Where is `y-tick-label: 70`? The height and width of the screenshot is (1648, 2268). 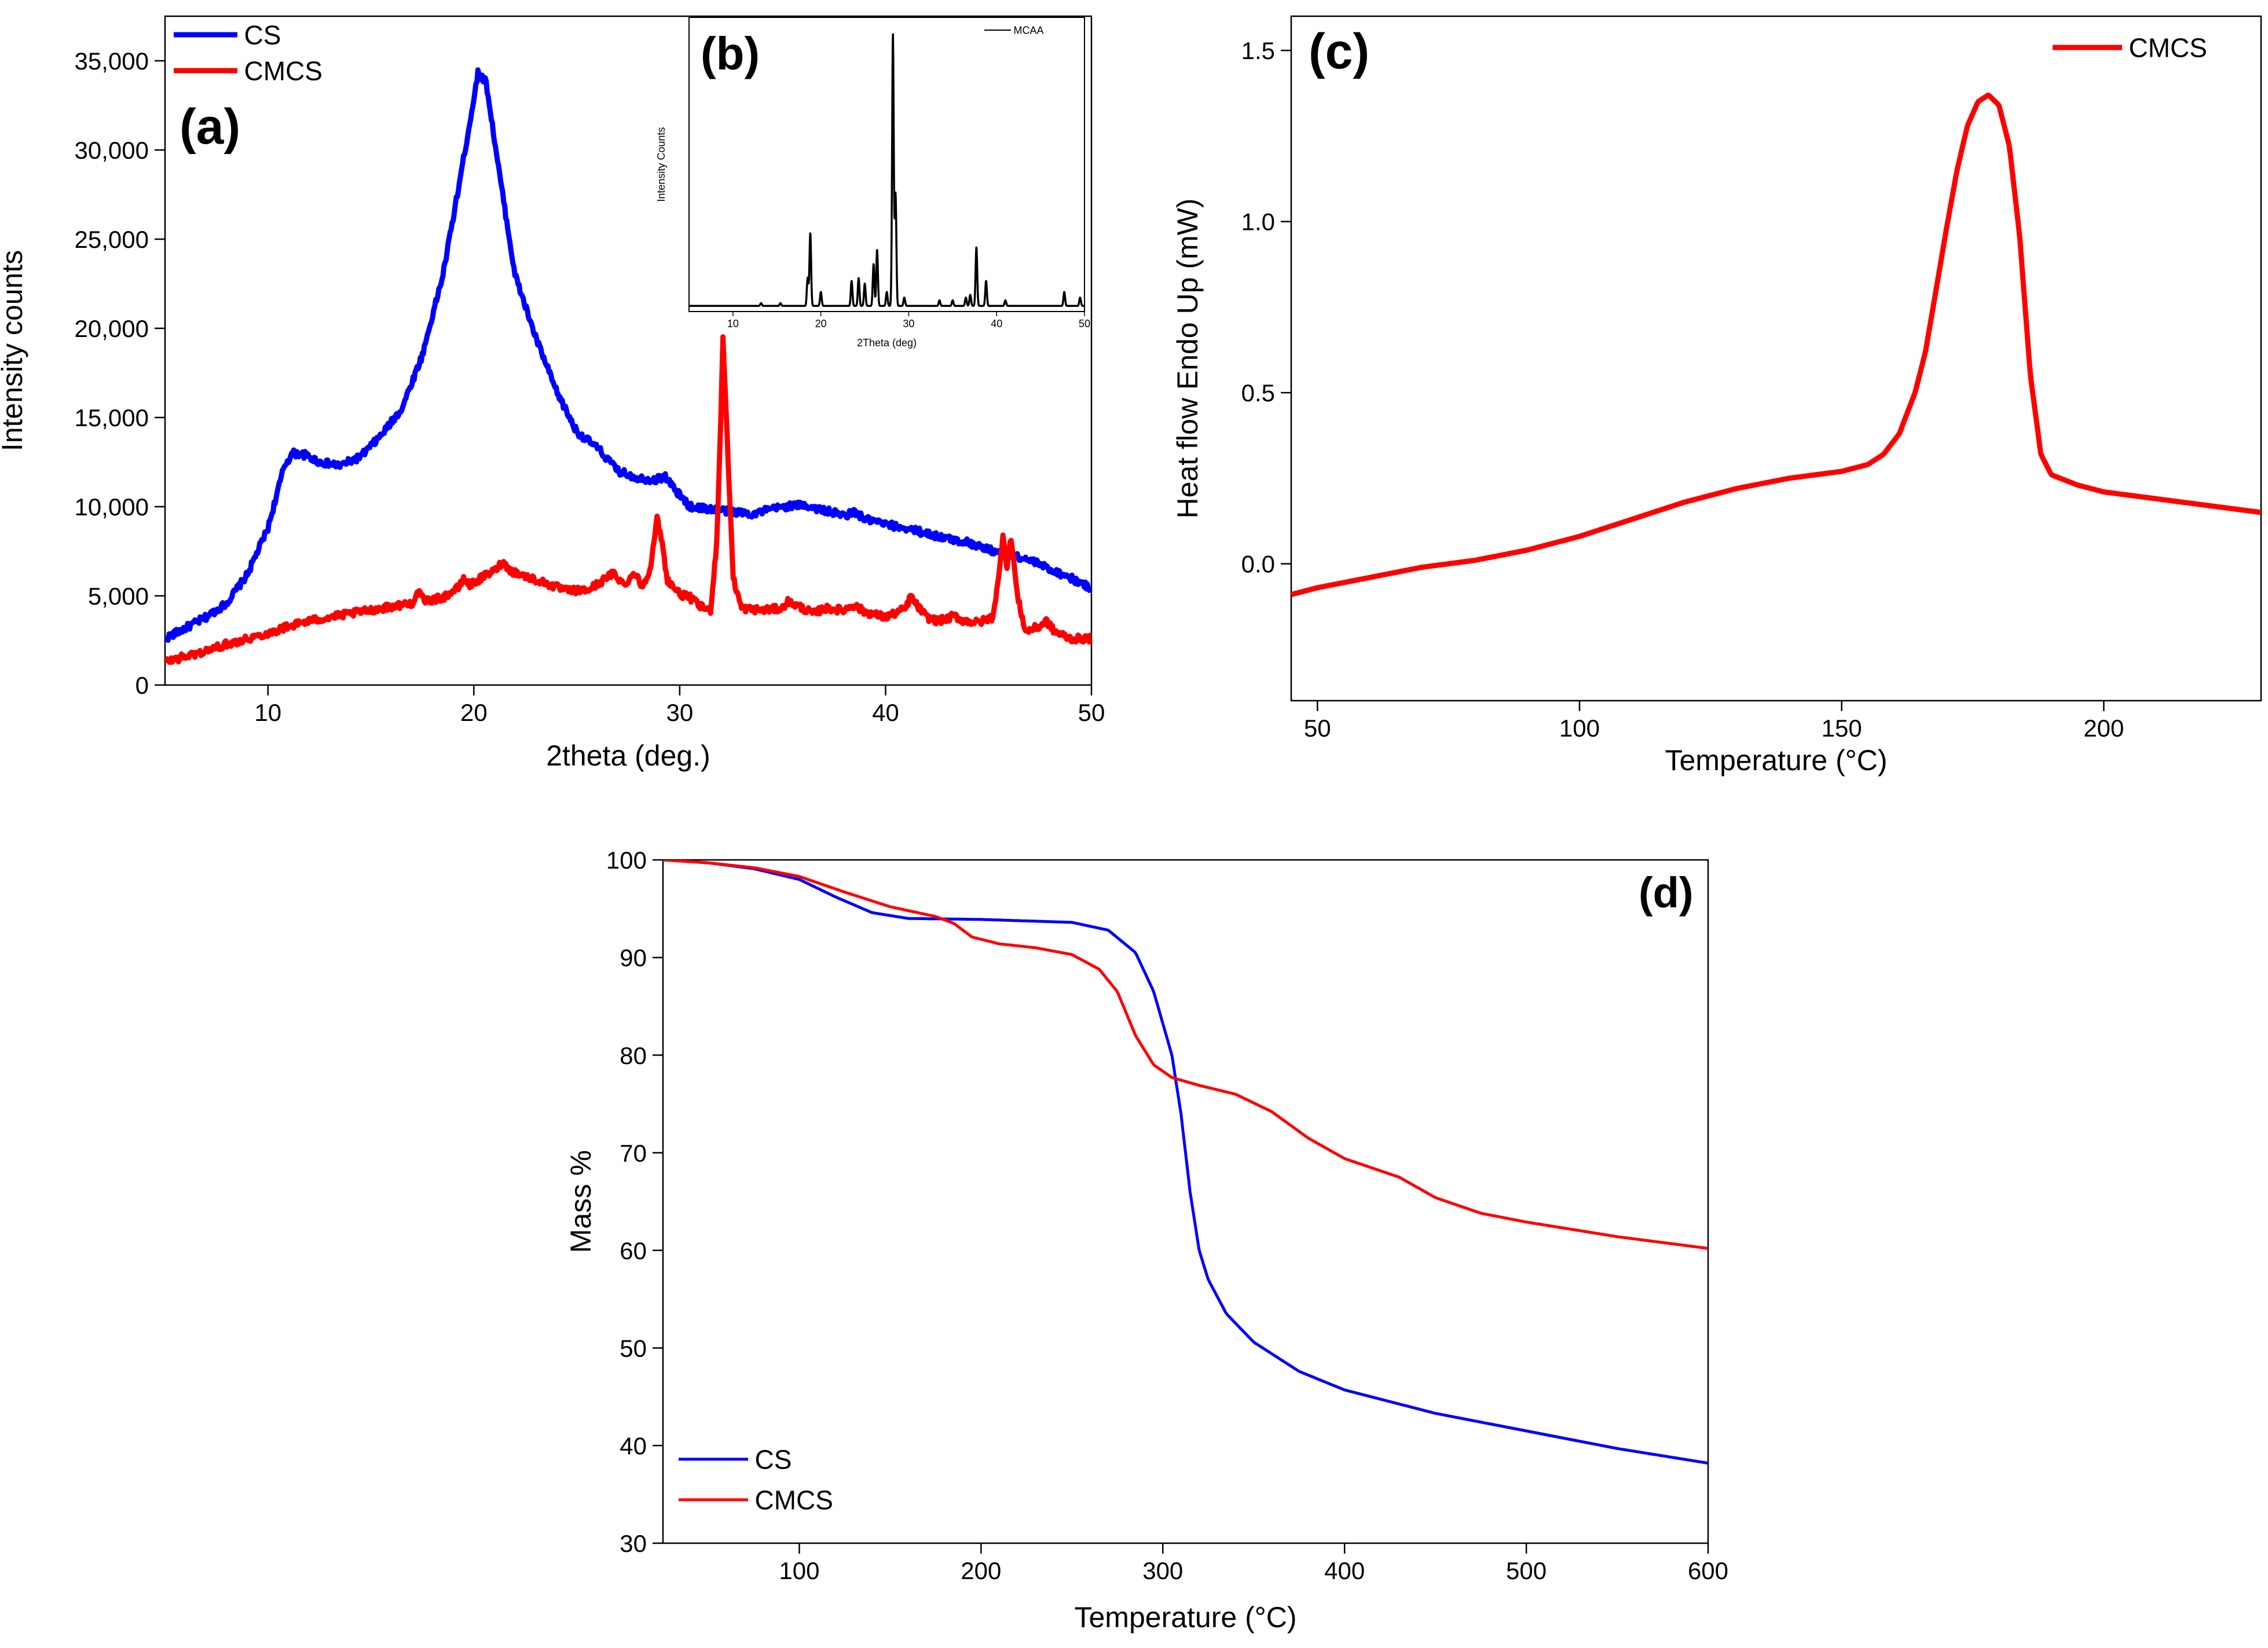
y-tick-label: 70 is located at coordinates (633, 1153).